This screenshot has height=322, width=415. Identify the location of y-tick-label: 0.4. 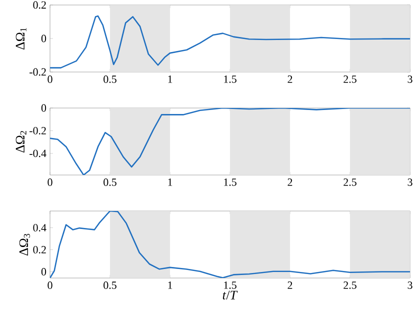
(39, 228).